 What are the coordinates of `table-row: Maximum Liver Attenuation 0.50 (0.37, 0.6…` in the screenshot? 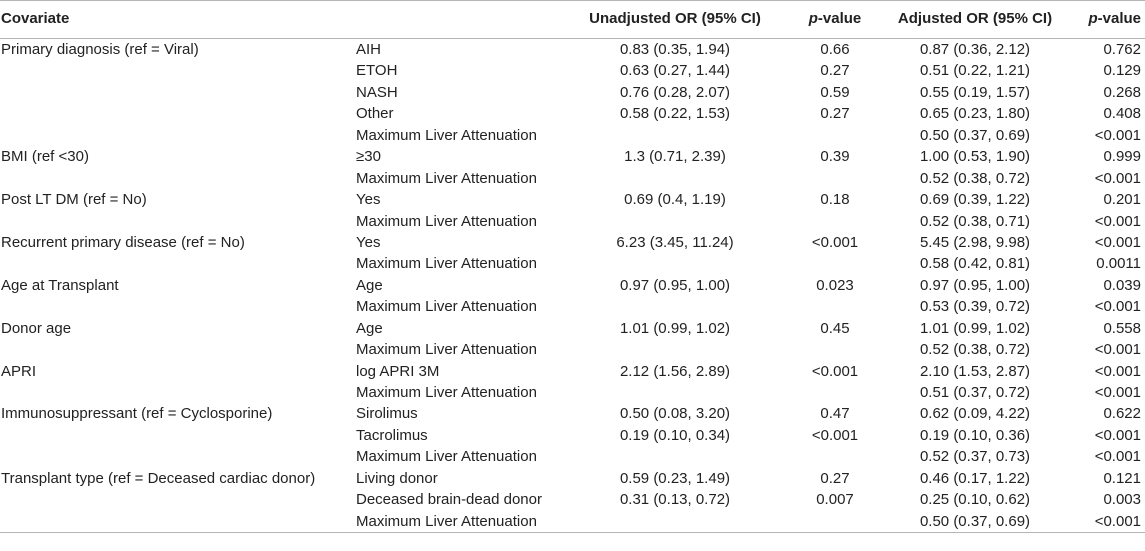 It's located at (572, 135).